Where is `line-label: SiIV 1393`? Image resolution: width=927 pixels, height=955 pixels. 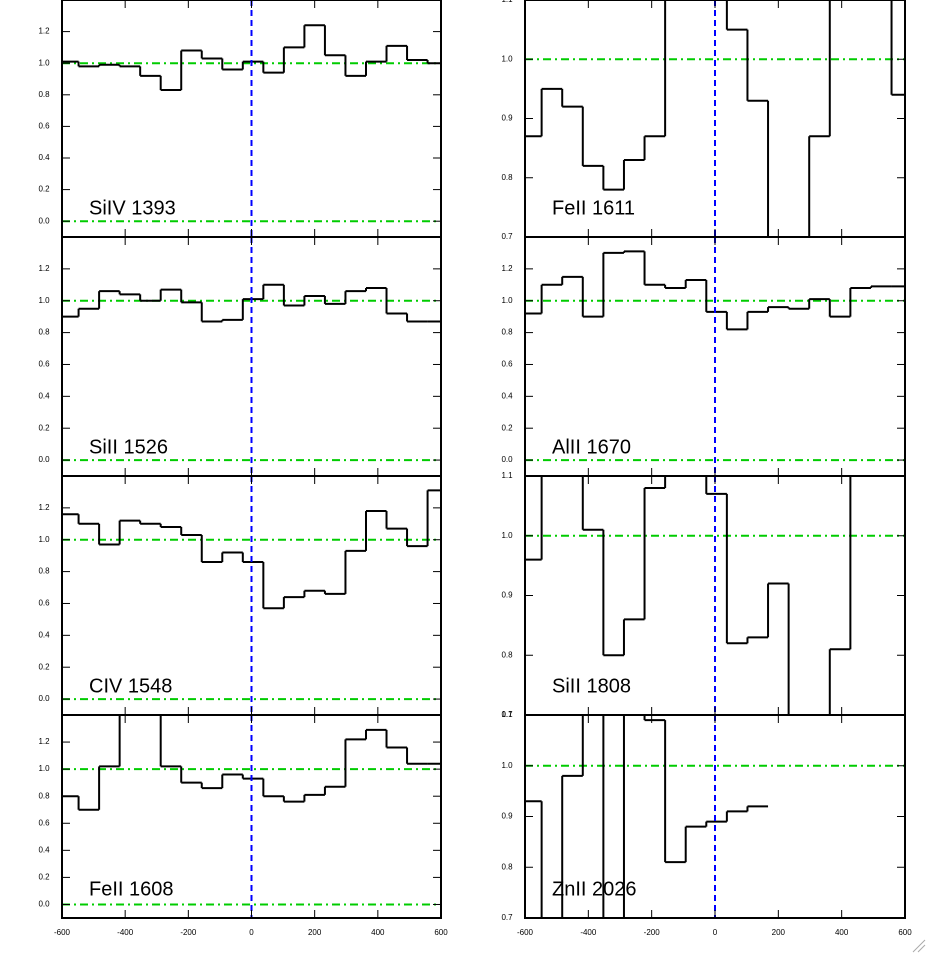 line-label: SiIV 1393 is located at coordinates (132, 208).